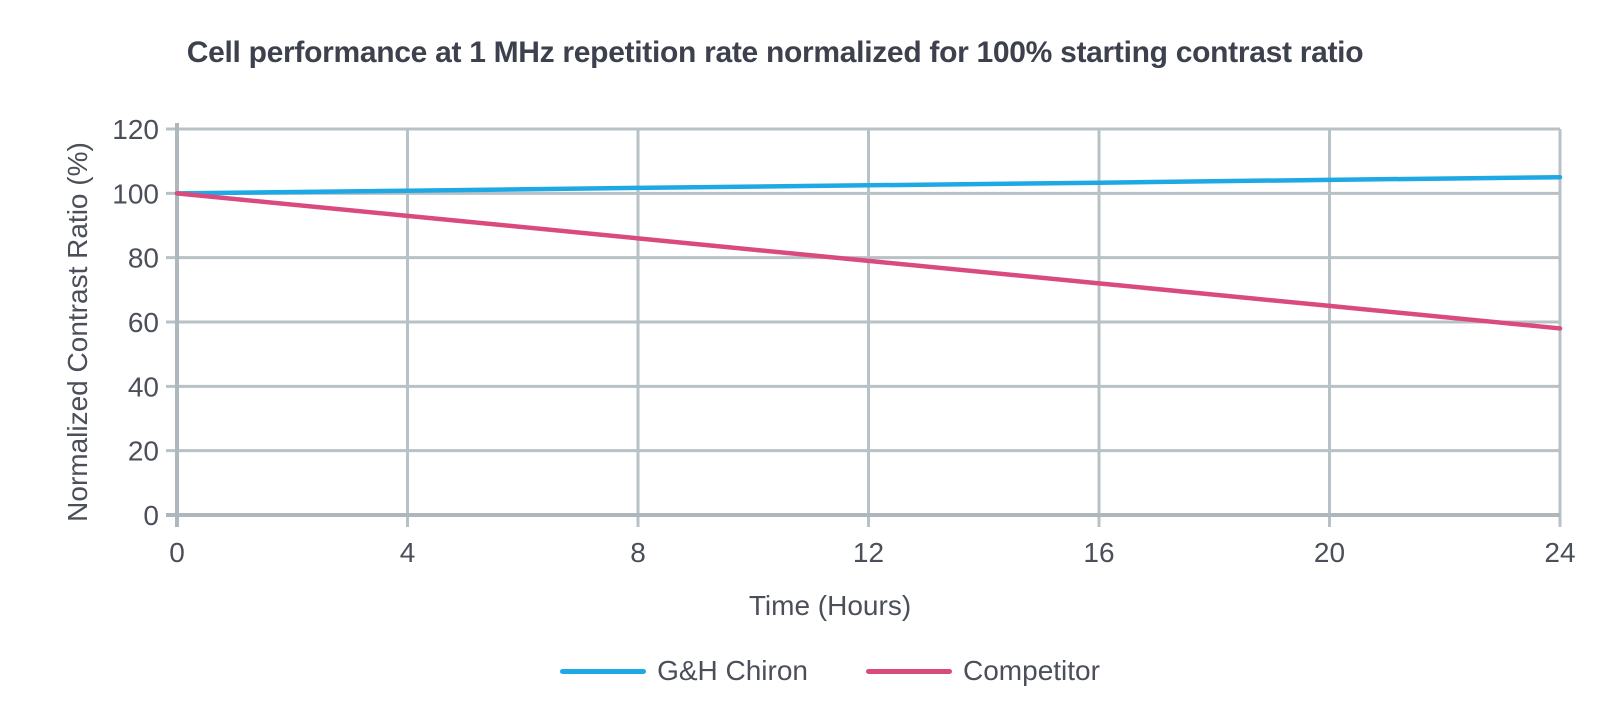 The image size is (1604, 721). I want to click on y-tick-label: 0, so click(151, 515).